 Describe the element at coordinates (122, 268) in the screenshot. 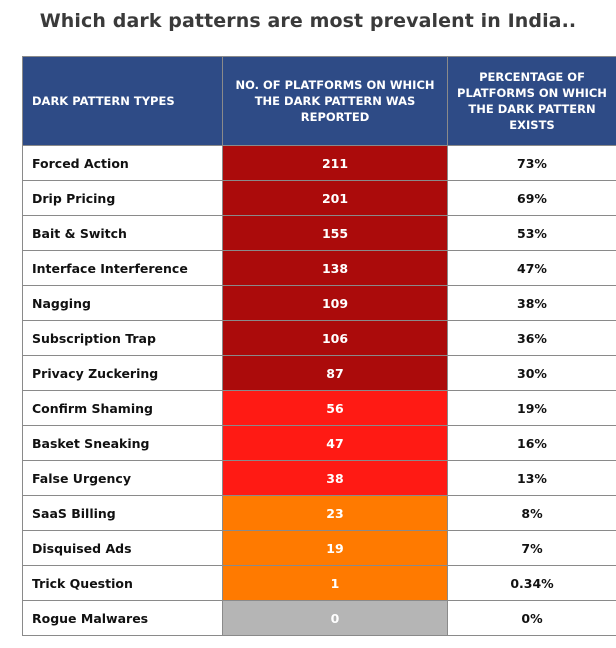

I see `pattern-type-cell: Interface Interference` at that location.